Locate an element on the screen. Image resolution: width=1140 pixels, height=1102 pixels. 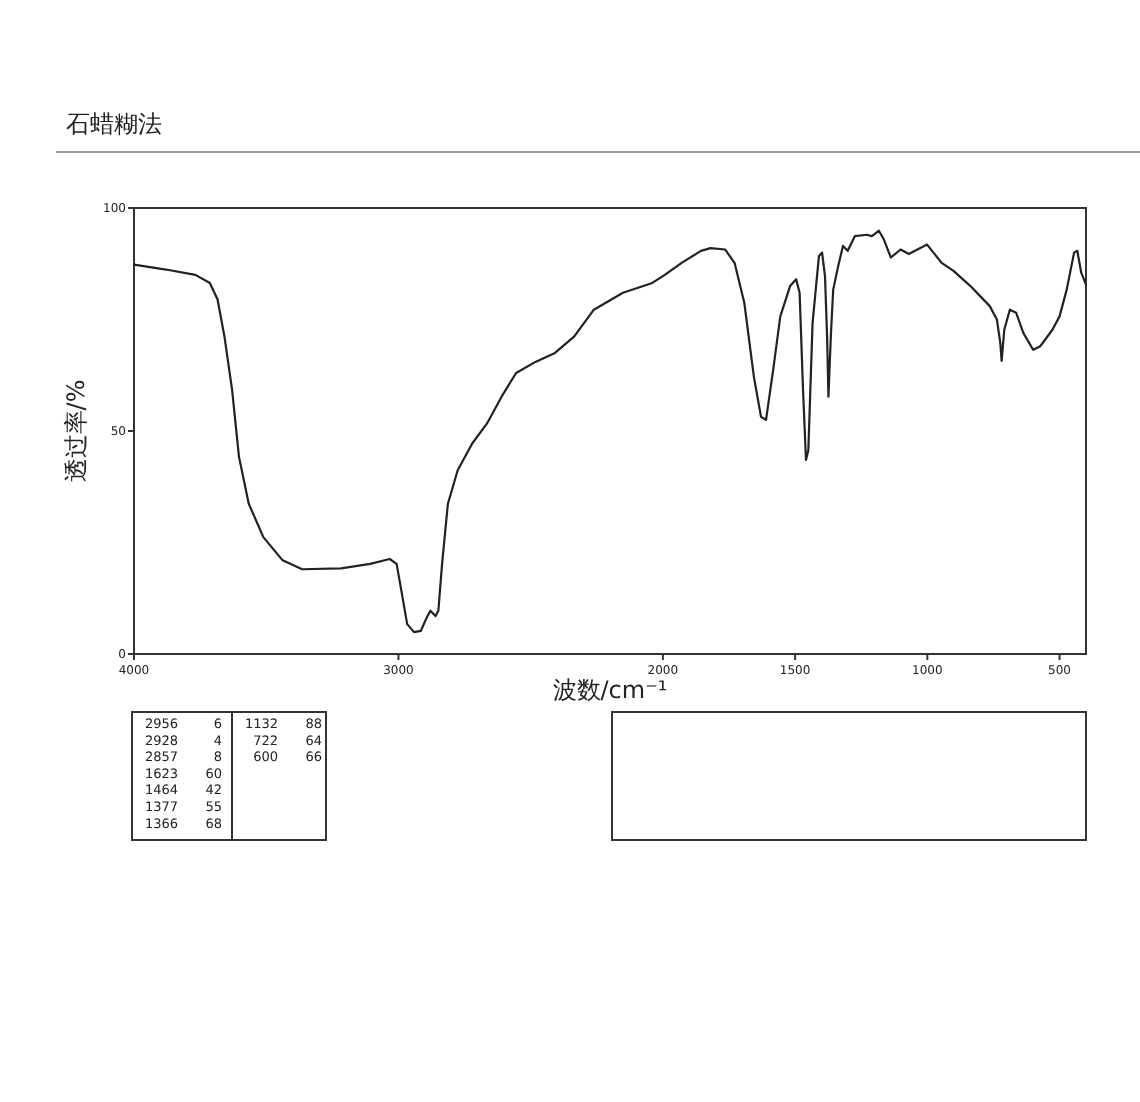
chart-title: 石蜡糊法 is located at coordinates (114, 124).